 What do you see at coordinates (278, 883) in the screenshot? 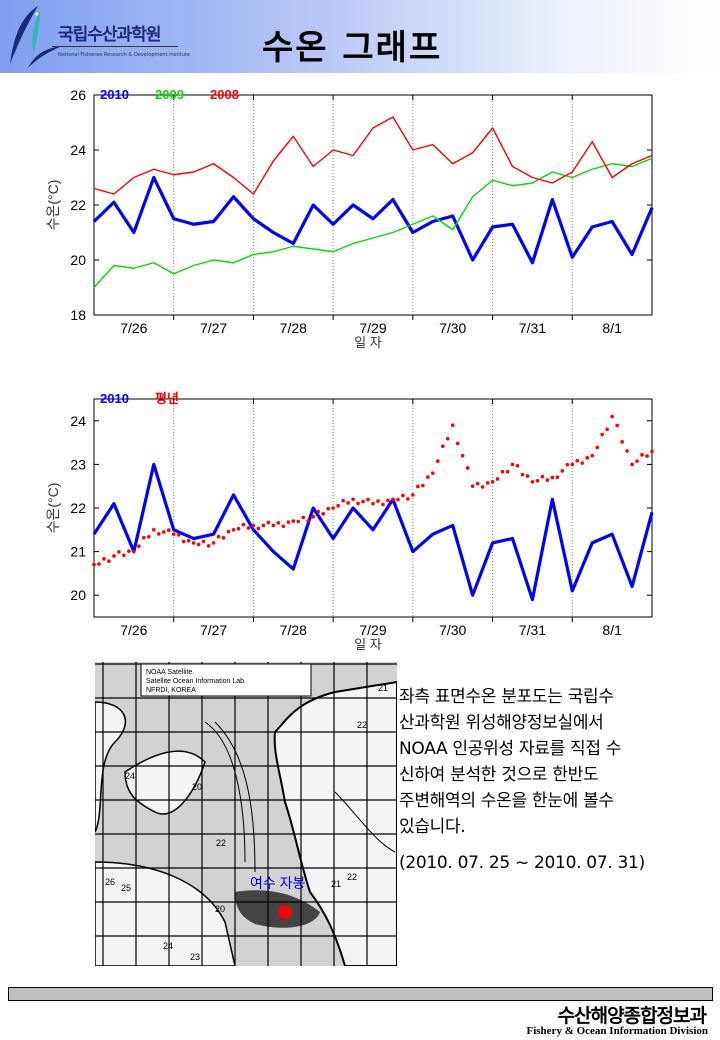
I see `location-label: 여수 자봉` at bounding box center [278, 883].